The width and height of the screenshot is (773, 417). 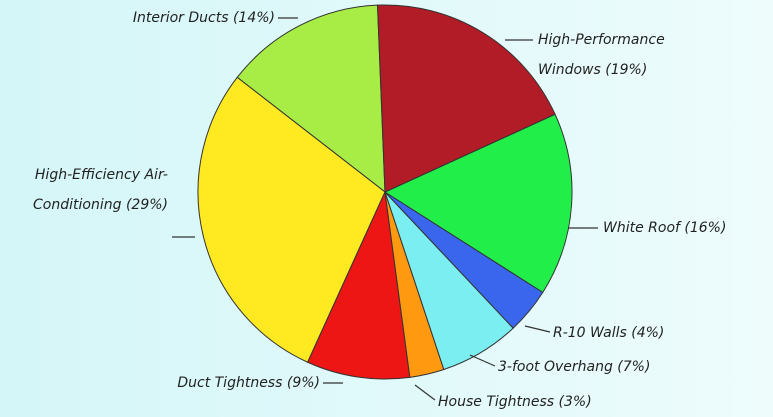 What do you see at coordinates (100, 190) in the screenshot?
I see `category-label: High-Efficiency Air-Conditioning` at bounding box center [100, 190].